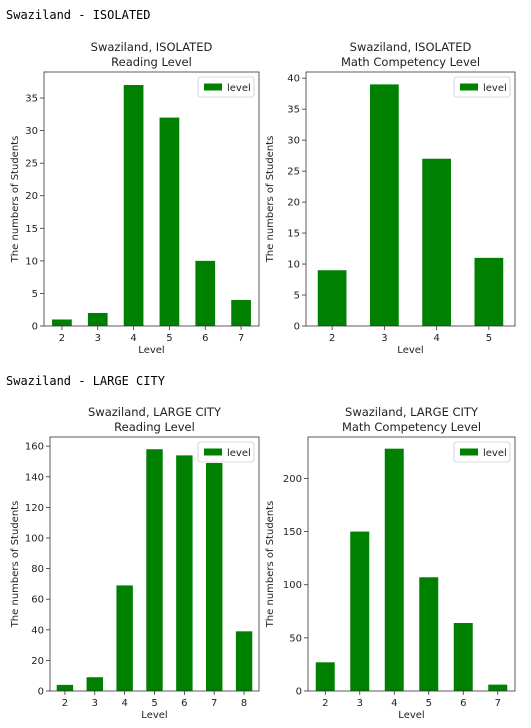  What do you see at coordinates (37, 569) in the screenshot?
I see `y-tick-label: 80` at bounding box center [37, 569].